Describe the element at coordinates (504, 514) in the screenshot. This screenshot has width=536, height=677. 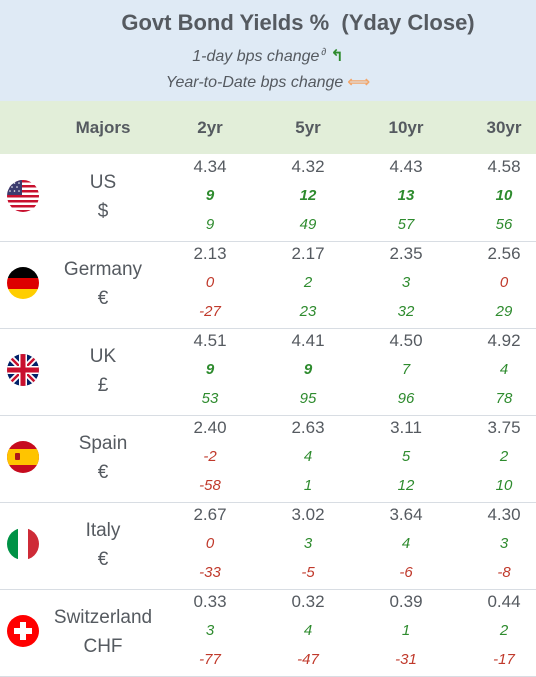
I see `yield-30yr: 4.30` at that location.